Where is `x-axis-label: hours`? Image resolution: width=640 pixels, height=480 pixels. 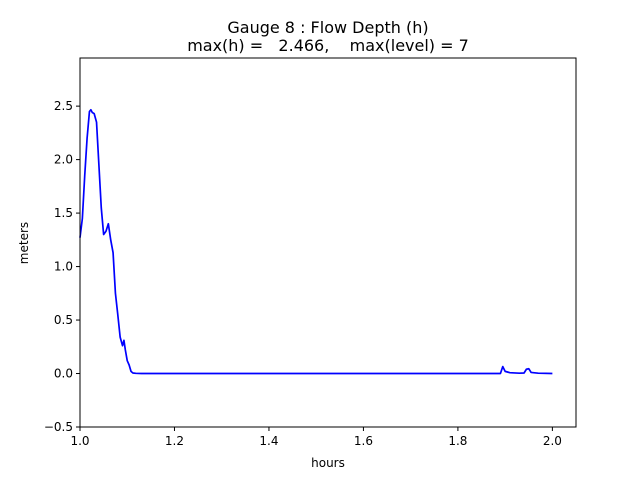
x-axis-label: hours is located at coordinates (328, 463).